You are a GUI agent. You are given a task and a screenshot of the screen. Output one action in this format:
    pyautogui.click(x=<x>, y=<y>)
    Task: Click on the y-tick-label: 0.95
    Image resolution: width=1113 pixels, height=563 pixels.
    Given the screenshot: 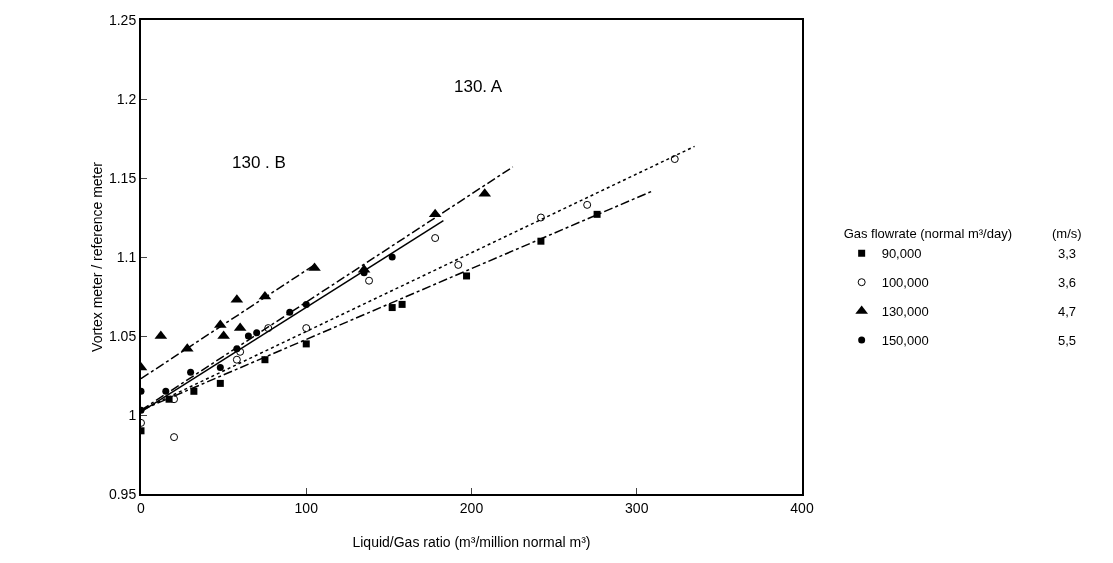 What is the action you would take?
    pyautogui.click(x=122, y=493)
    